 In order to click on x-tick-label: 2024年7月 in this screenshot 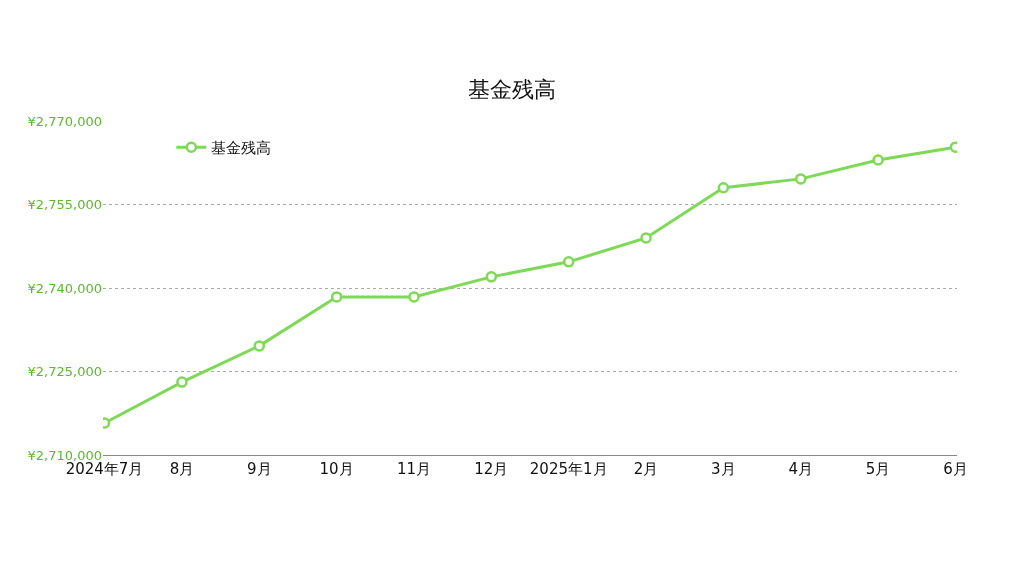, I will do `click(104, 469)`.